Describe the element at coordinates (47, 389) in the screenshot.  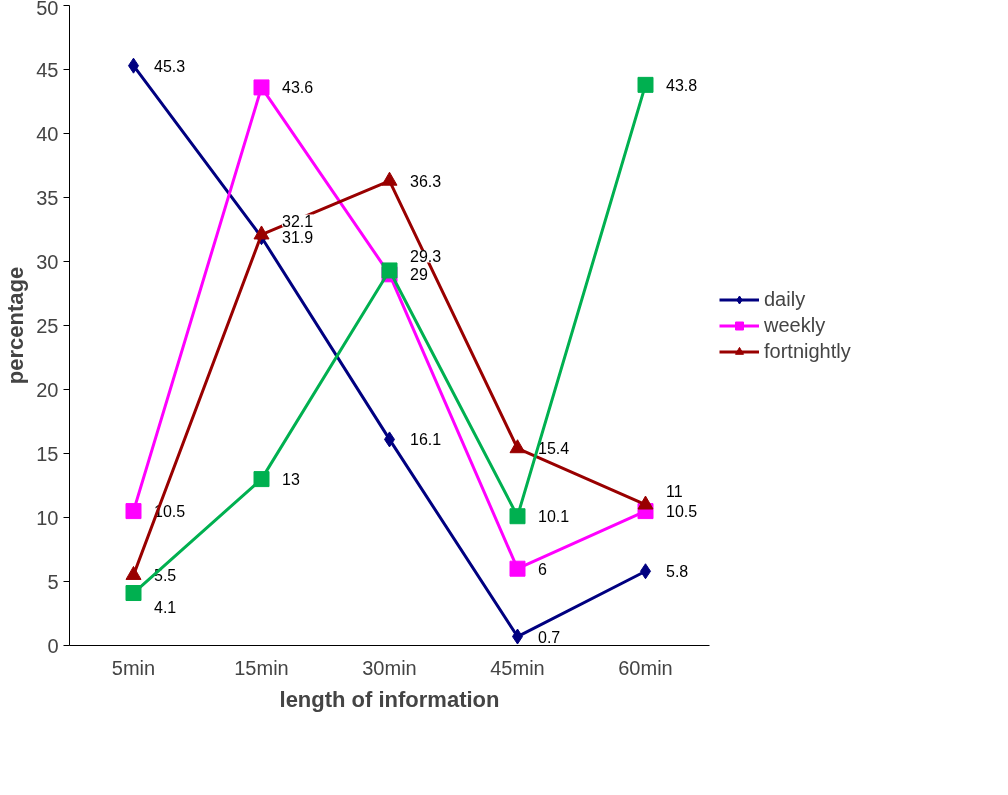
I see `y-tick-label: 20` at that location.